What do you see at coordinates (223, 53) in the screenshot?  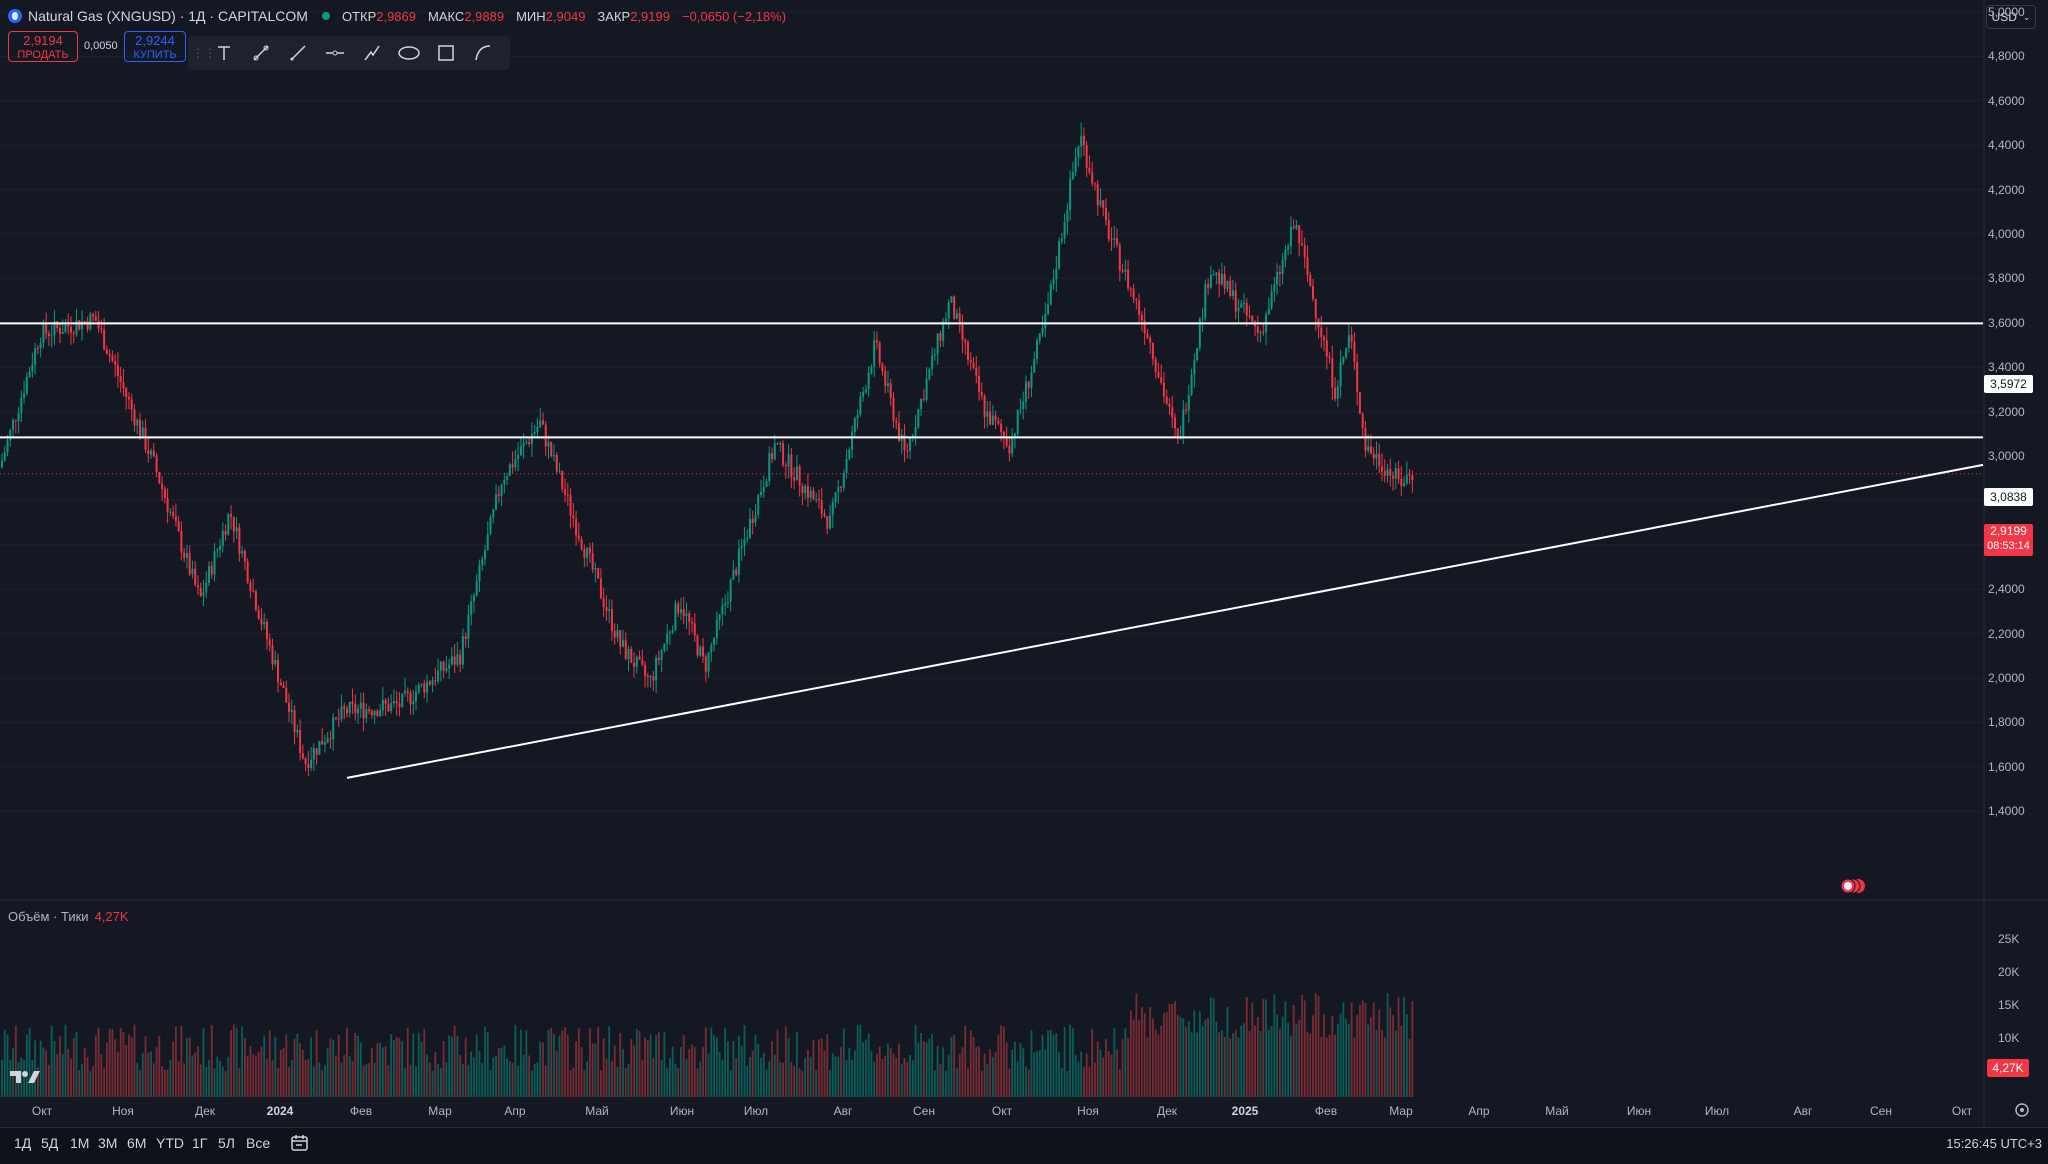 I see `text-tool-icon` at bounding box center [223, 53].